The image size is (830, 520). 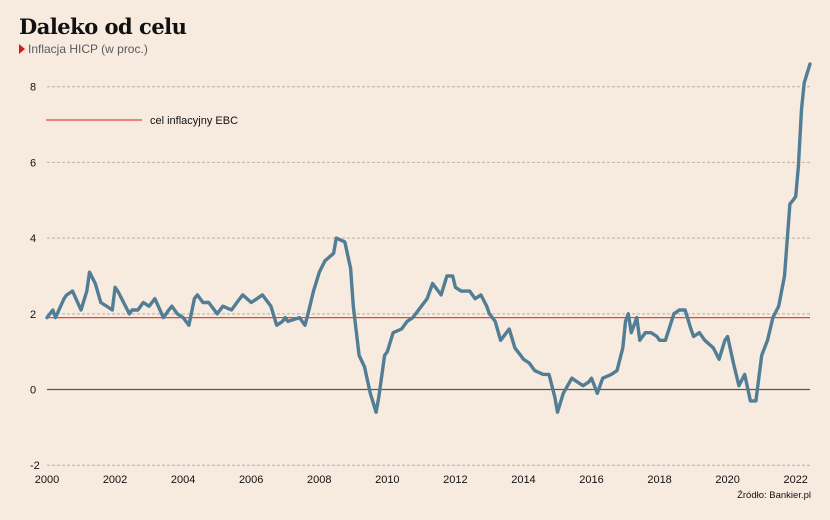 What do you see at coordinates (47, 480) in the screenshot?
I see `x-tick-label: 2000` at bounding box center [47, 480].